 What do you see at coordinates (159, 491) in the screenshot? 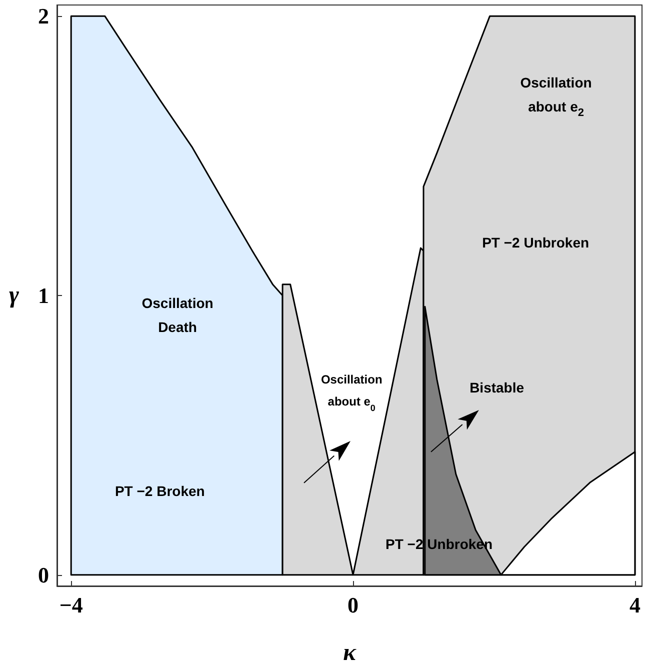
I see `annotation: PT −2 Broken` at bounding box center [159, 491].